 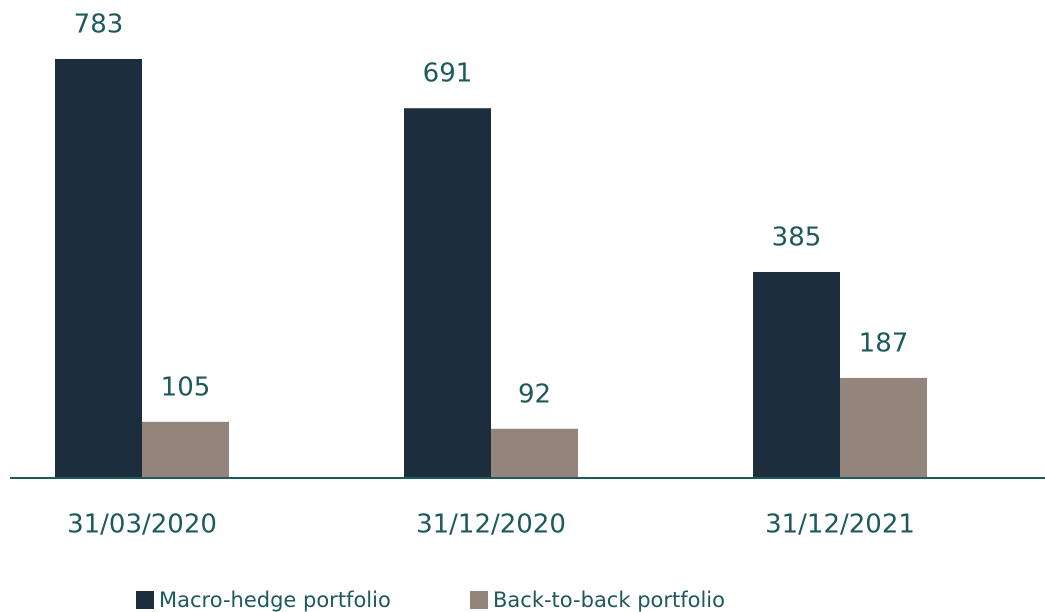 What do you see at coordinates (275, 600) in the screenshot?
I see `legend-label: Macro-hedge portfolio` at bounding box center [275, 600].